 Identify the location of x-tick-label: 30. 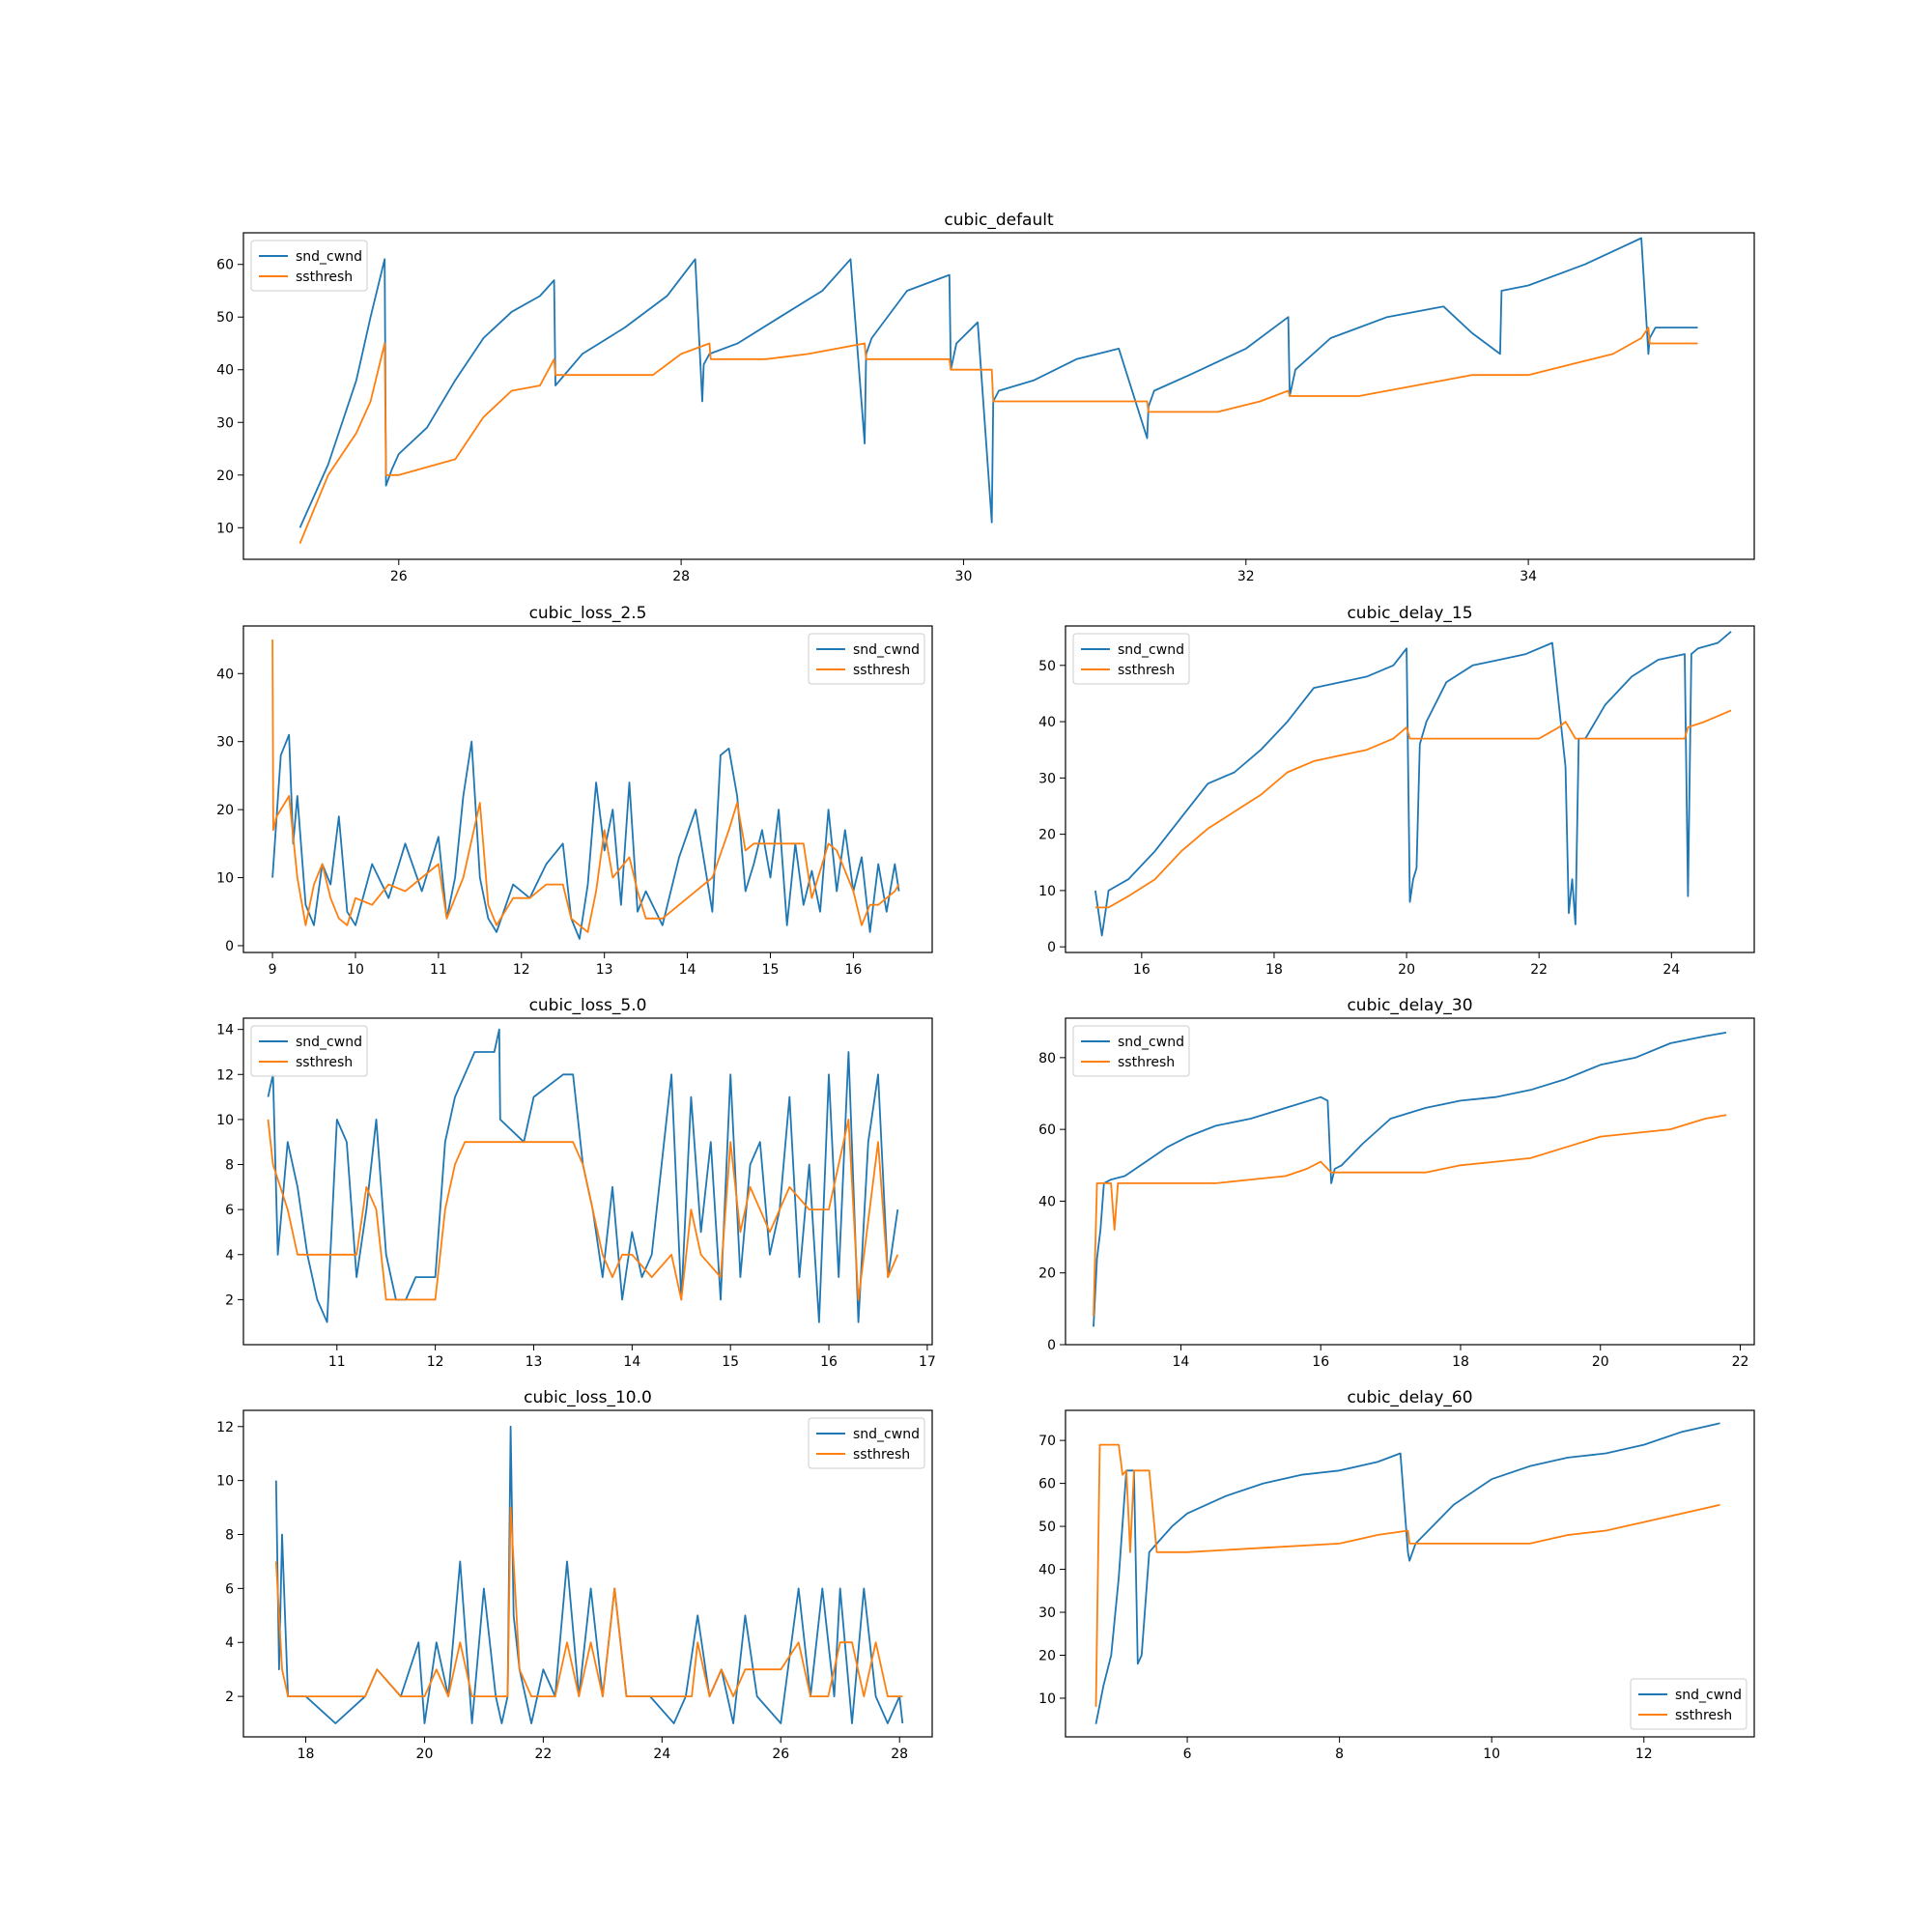
(964, 576).